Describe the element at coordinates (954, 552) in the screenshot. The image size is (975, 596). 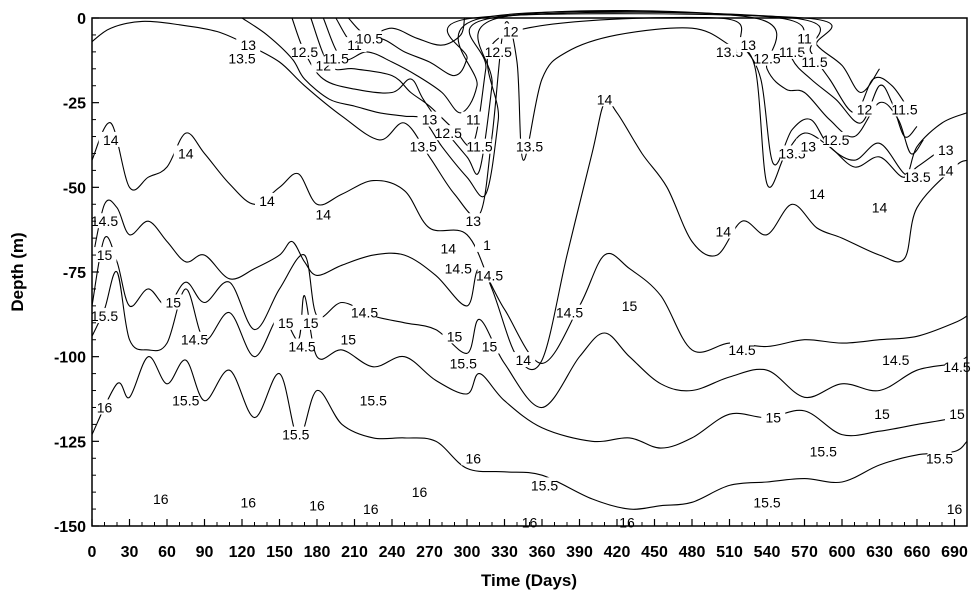
I see `x-tick-label: 690` at that location.